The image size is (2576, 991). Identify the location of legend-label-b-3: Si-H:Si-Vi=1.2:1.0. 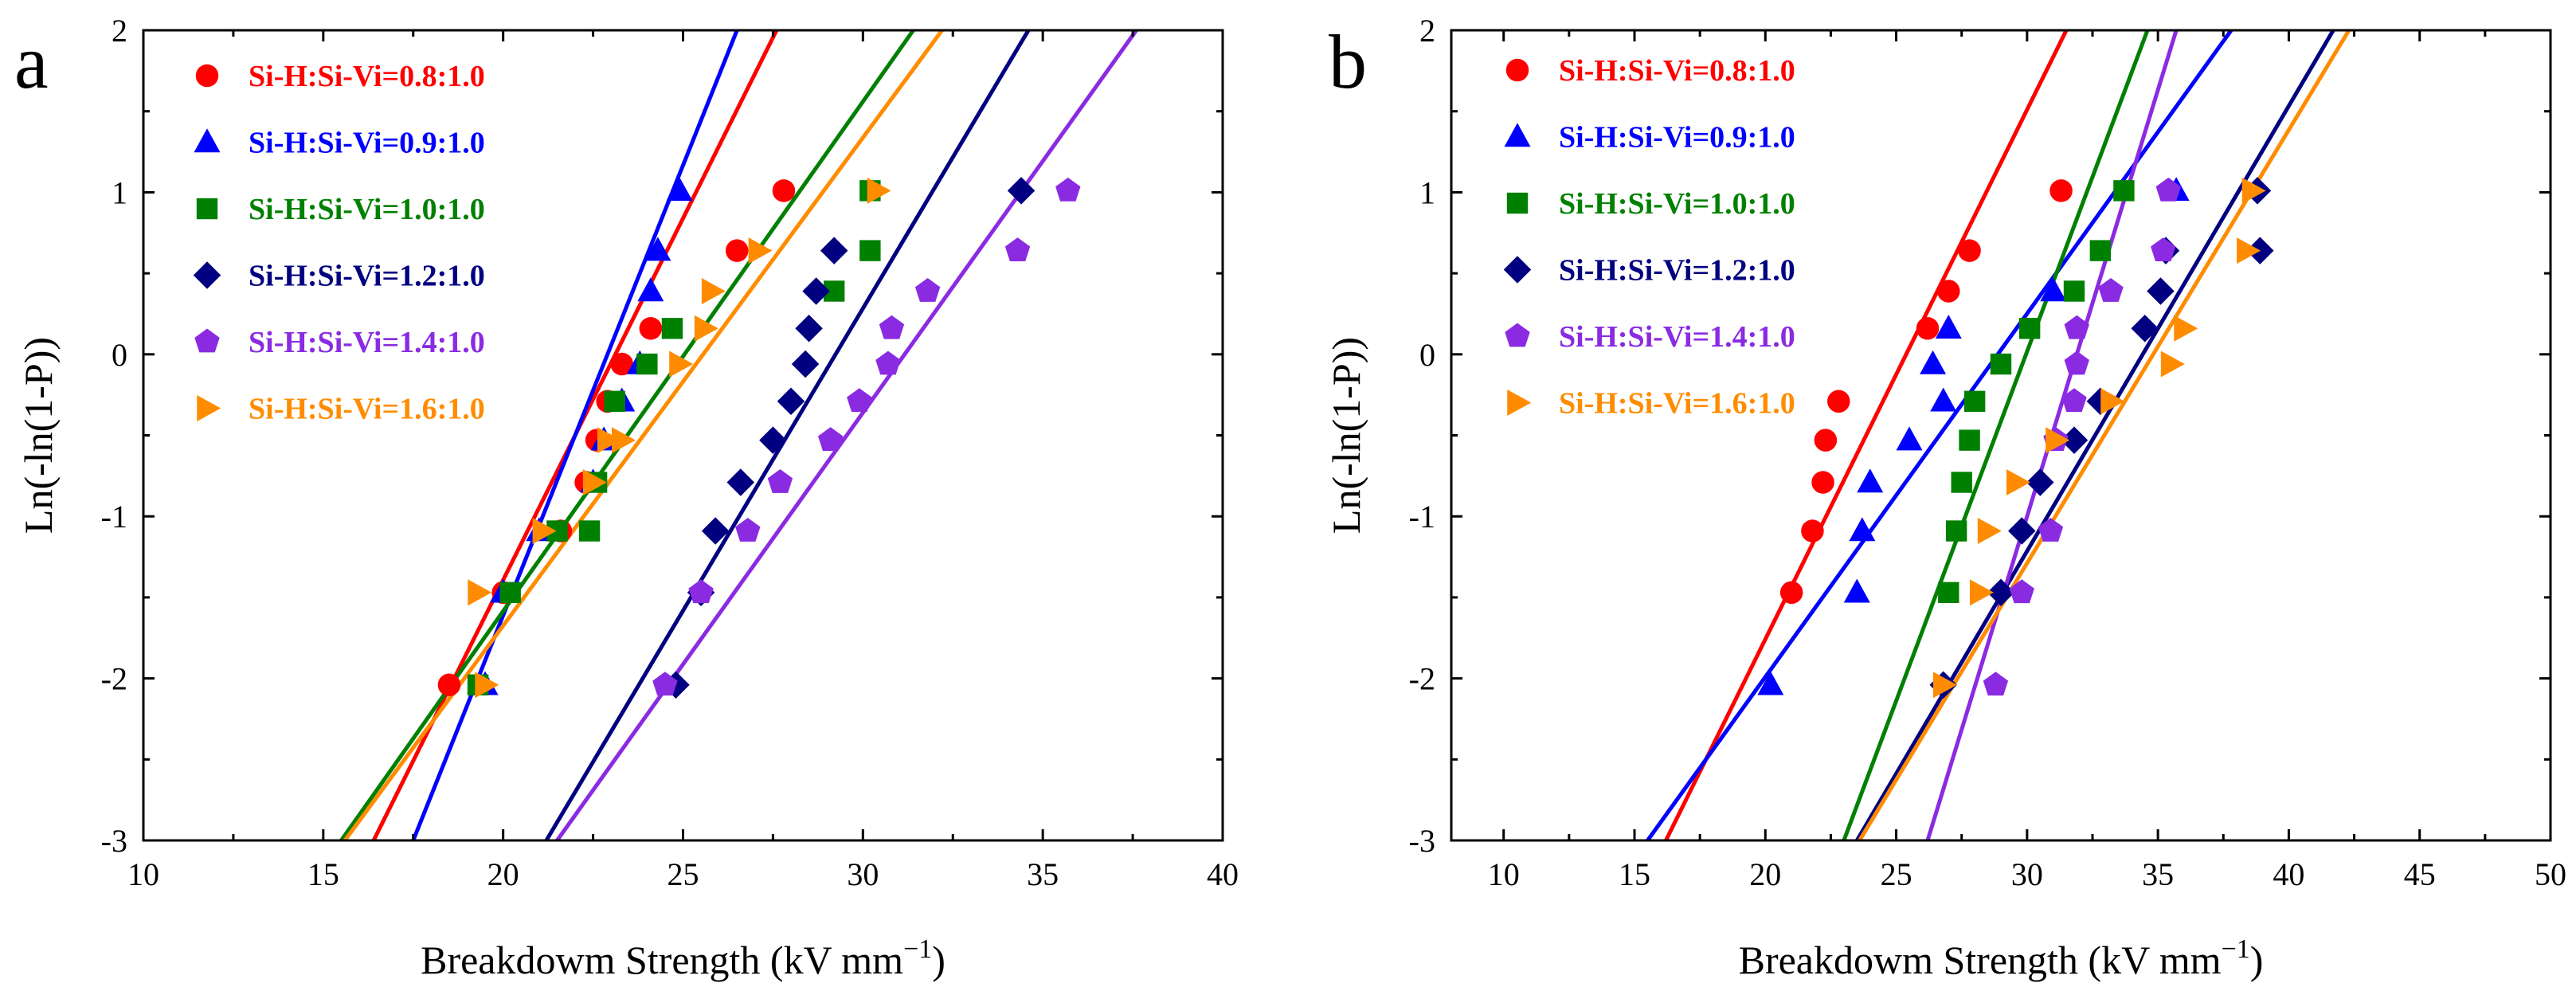
(1677, 271).